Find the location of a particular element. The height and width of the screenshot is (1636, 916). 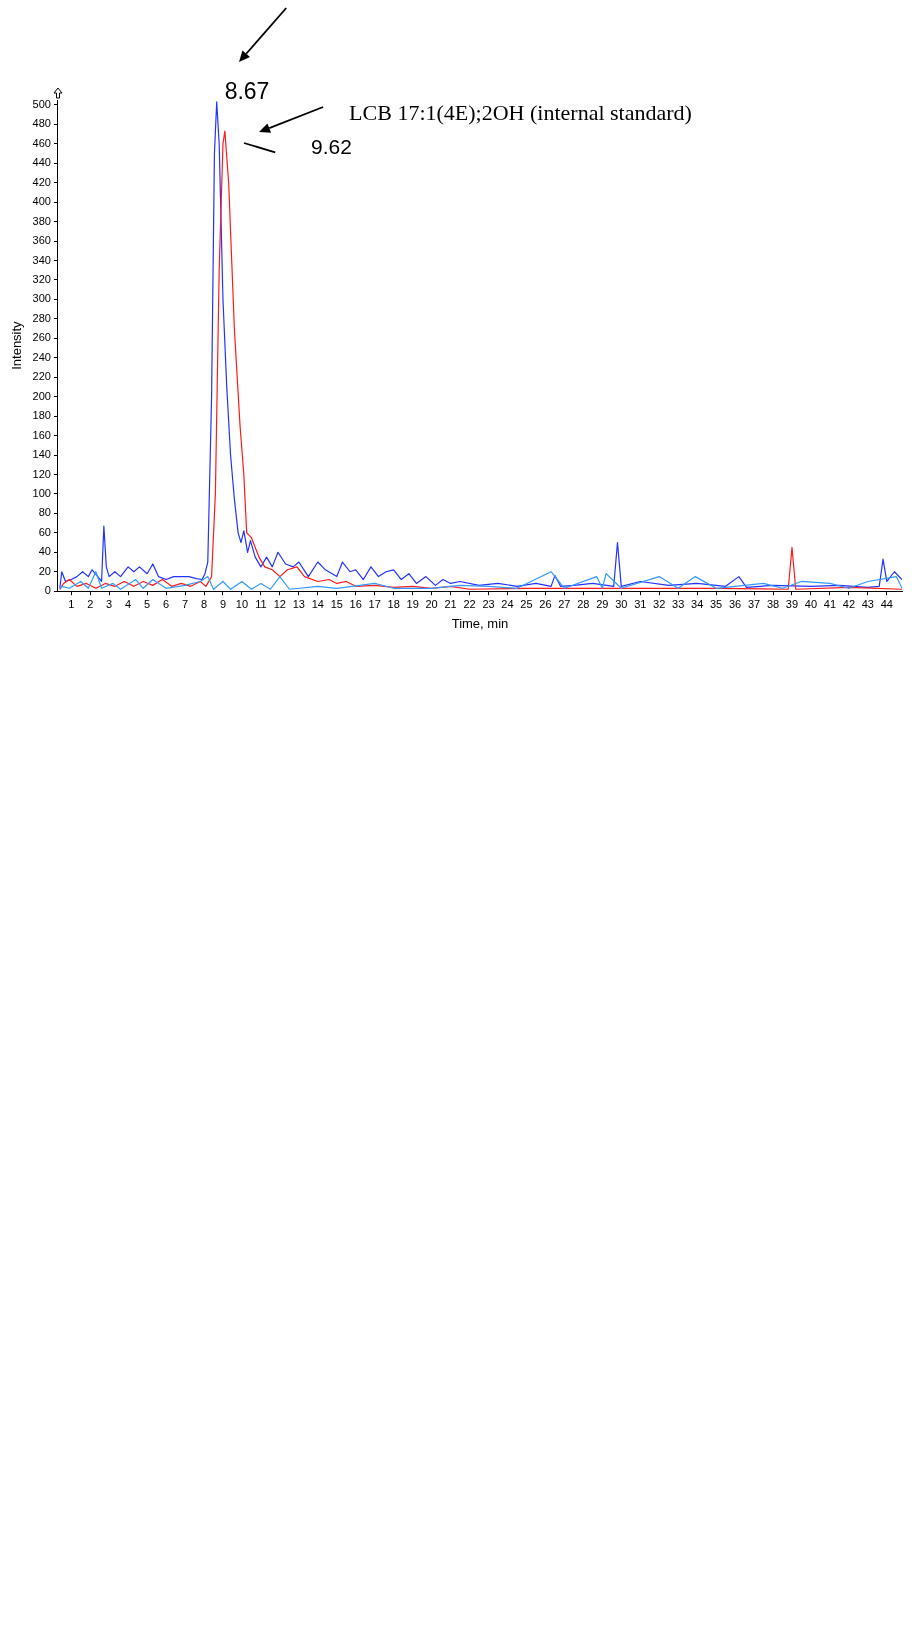

x-tick-label: 21 is located at coordinates (450, 603).